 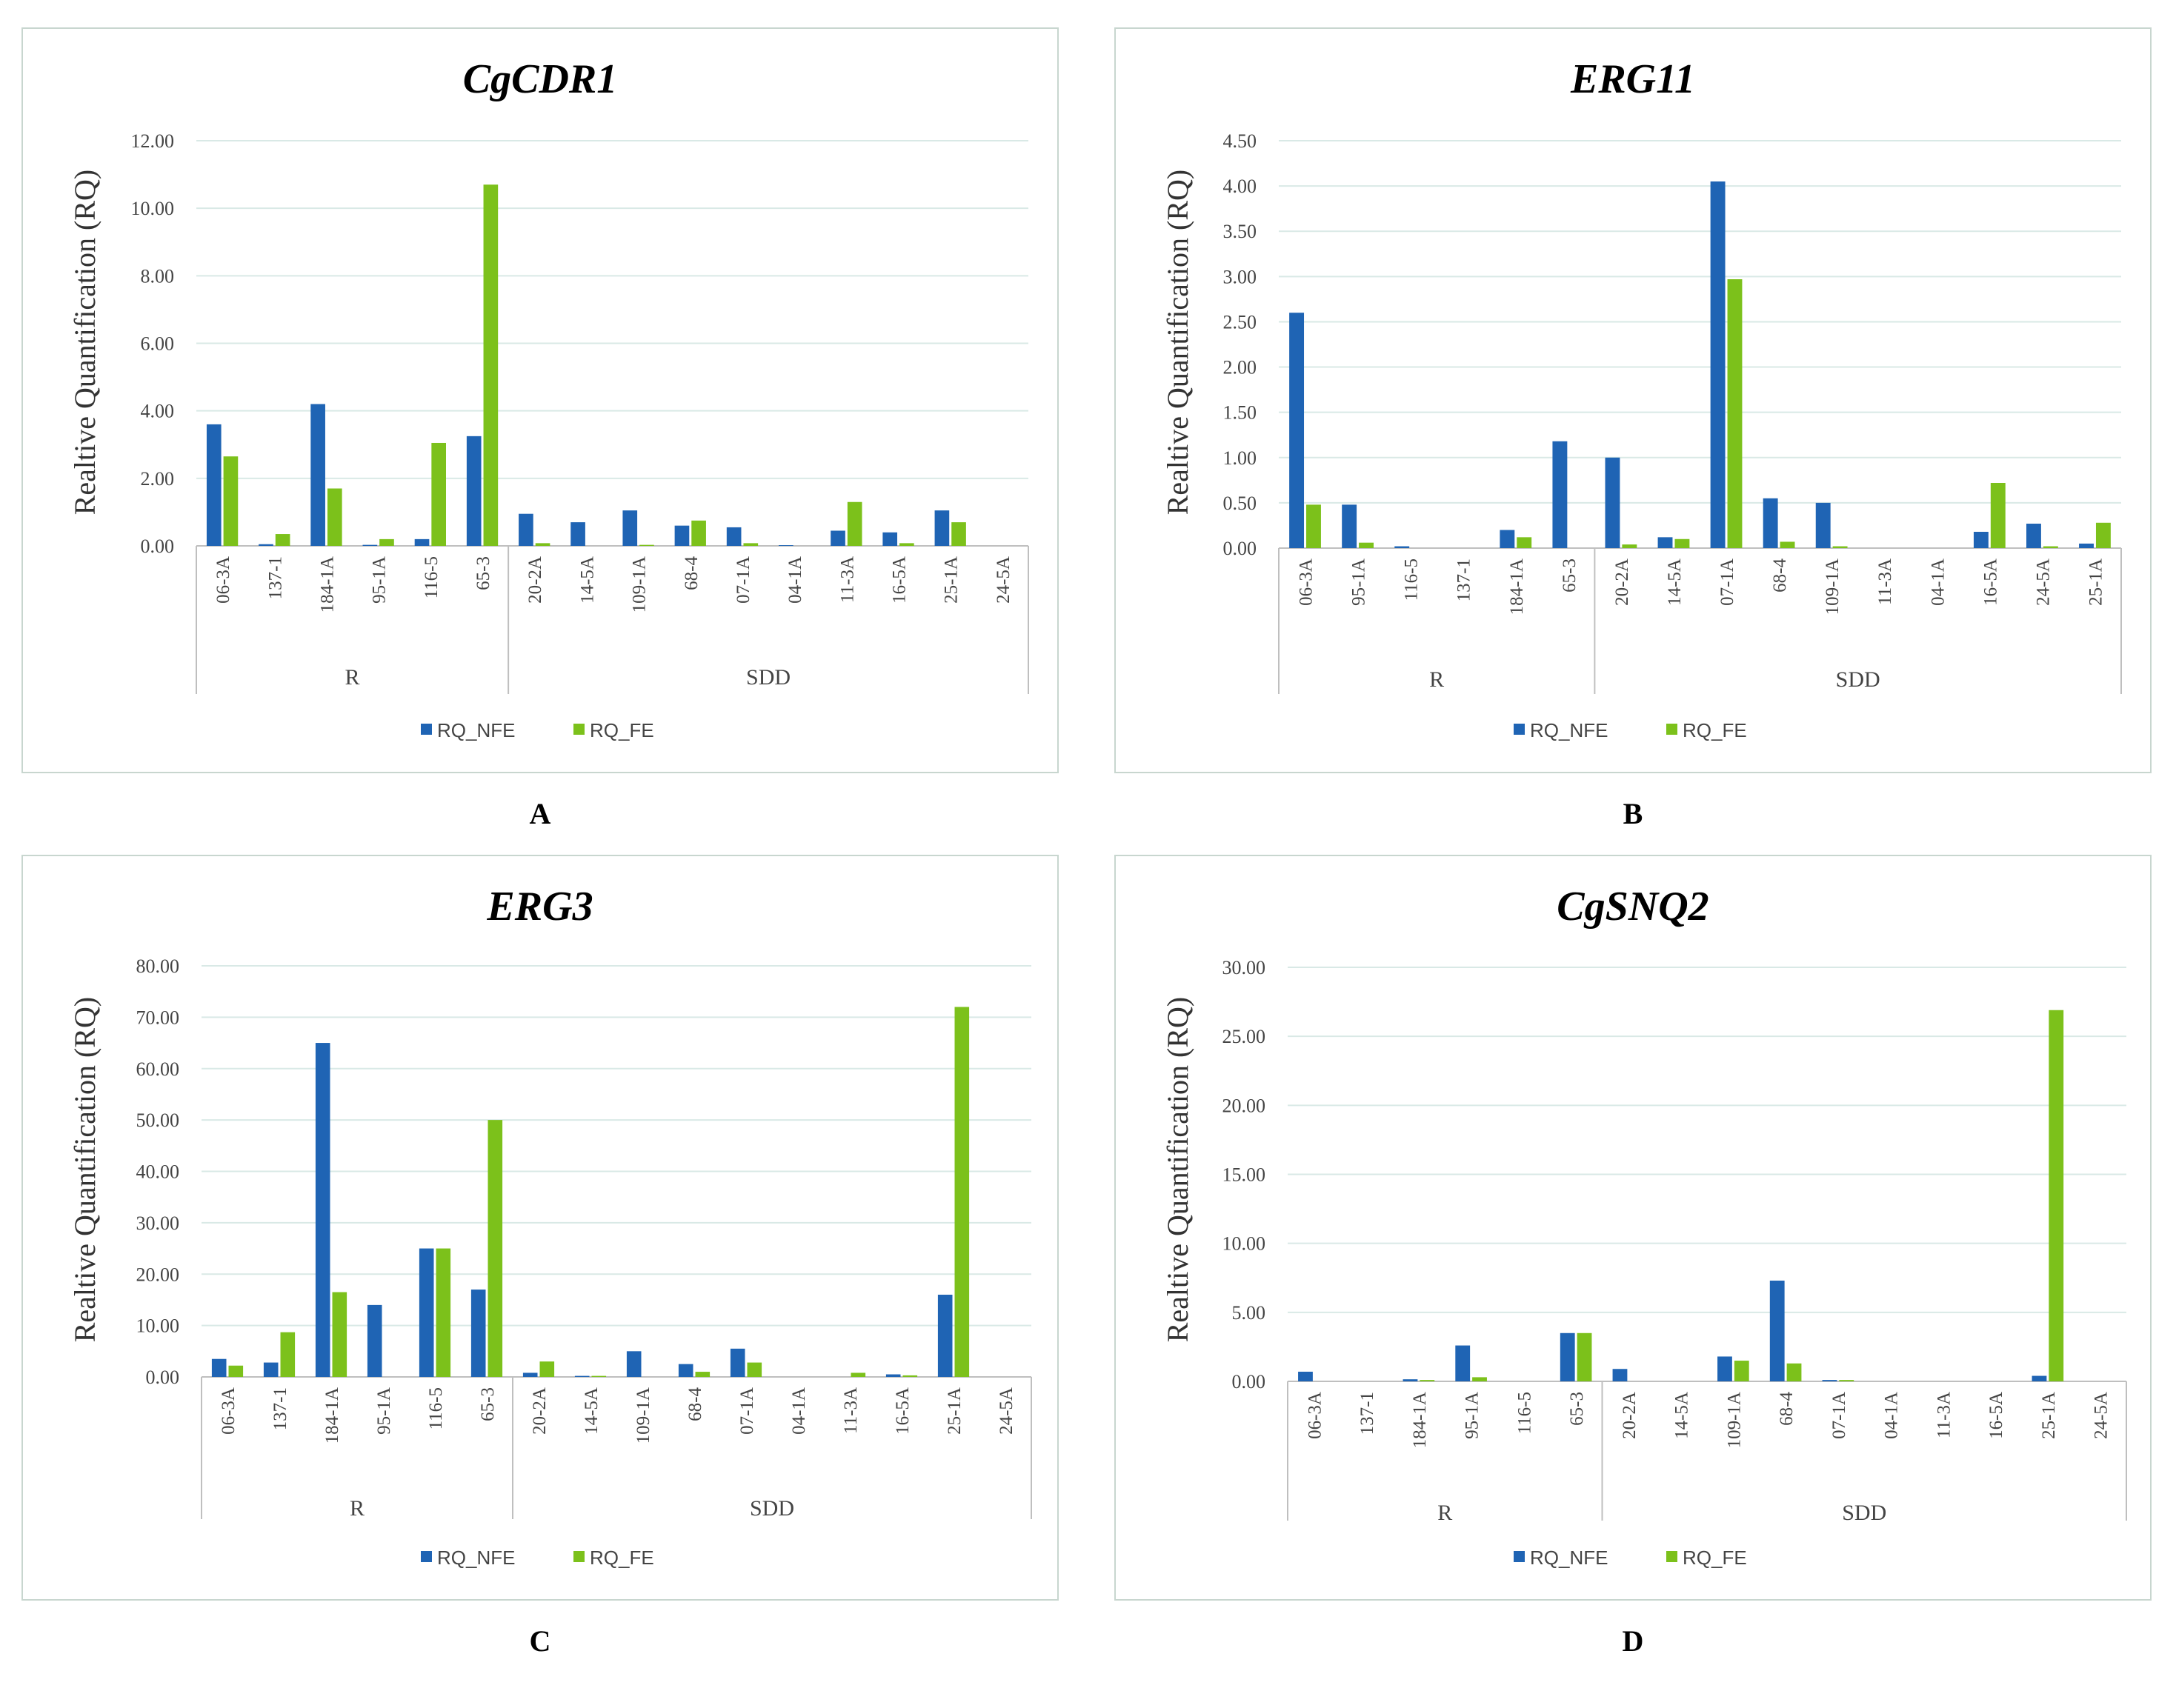 What do you see at coordinates (339, 1334) in the screenshot?
I see `bar-rq-fe-184-1a` at bounding box center [339, 1334].